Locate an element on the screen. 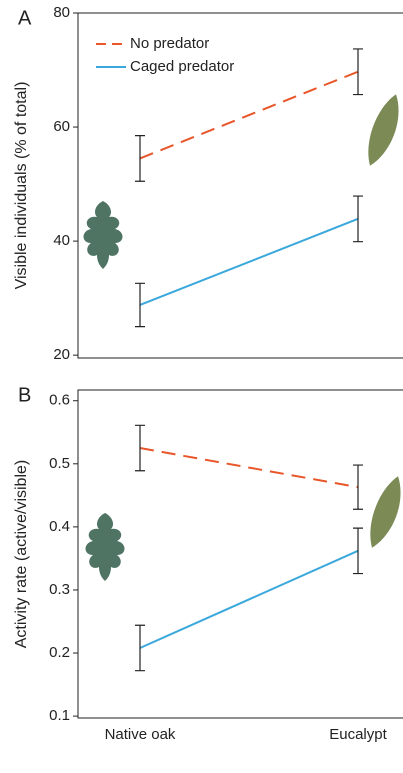 The height and width of the screenshot is (773, 403). legend-label: No predator is located at coordinates (169, 43).